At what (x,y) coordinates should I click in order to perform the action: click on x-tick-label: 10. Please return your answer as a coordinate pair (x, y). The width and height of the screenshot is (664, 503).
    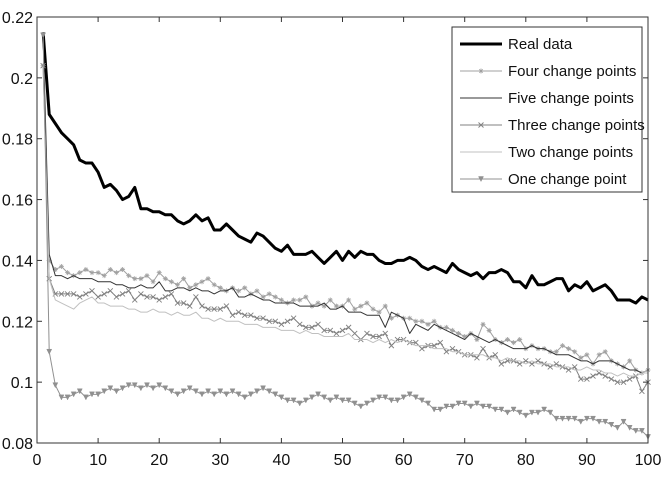
    Looking at the image, I should click on (98, 460).